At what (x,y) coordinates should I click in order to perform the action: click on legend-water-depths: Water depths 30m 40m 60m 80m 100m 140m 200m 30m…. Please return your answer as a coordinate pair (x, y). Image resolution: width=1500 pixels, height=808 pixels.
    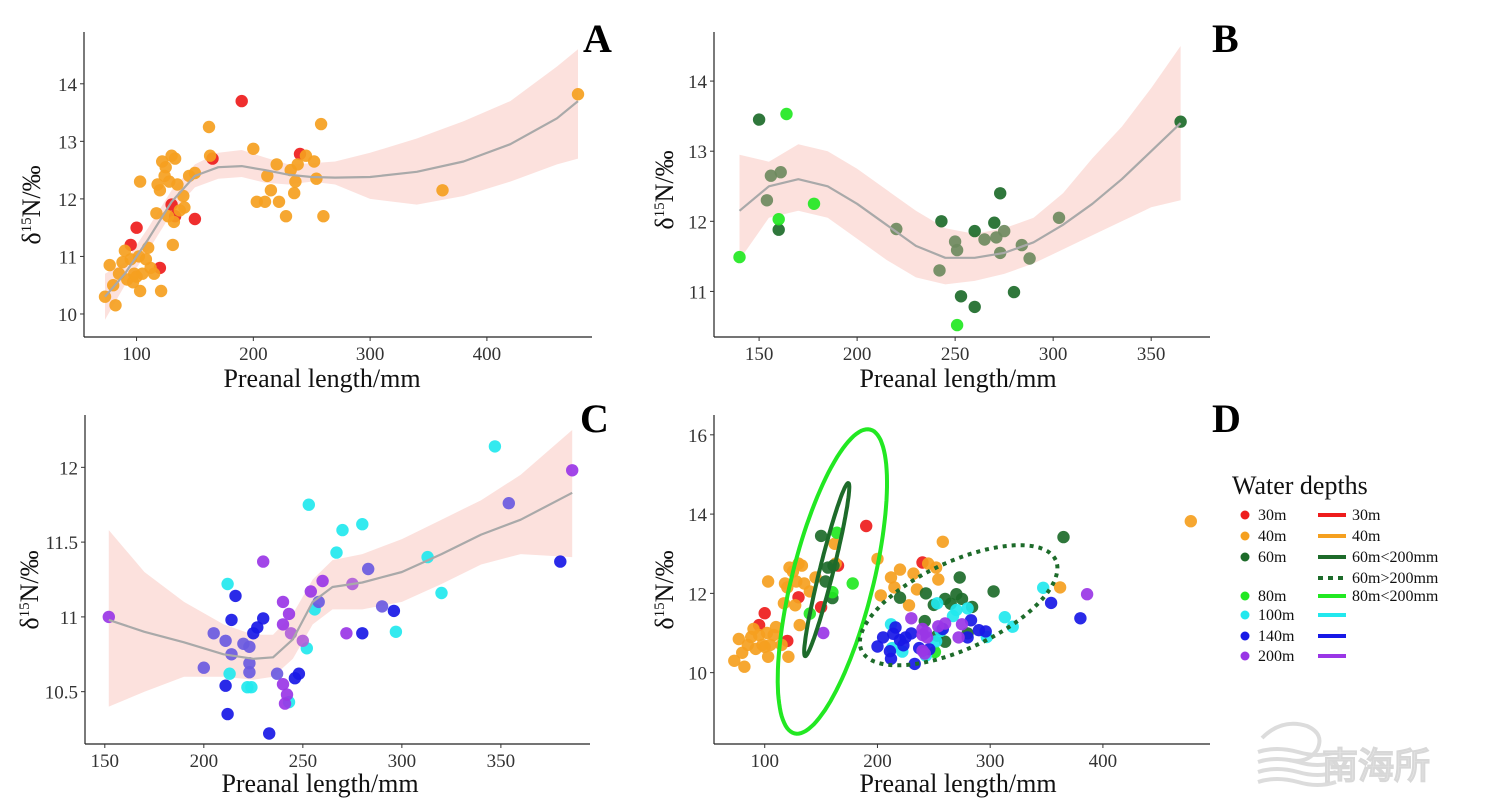
    Looking at the image, I should click on (1335, 568).